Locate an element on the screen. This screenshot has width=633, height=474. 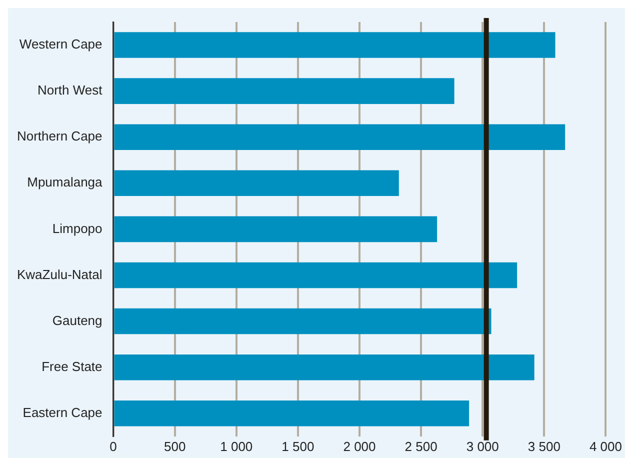
y-tick-label: KwaZulu-Natal is located at coordinates (59, 274).